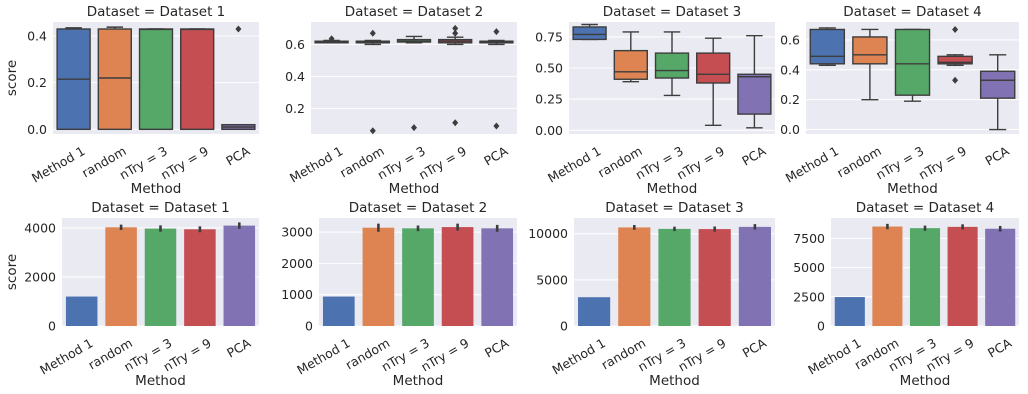 This screenshot has width=1028, height=394. What do you see at coordinates (549, 36) in the screenshot?
I see `y-tick-label: 0.75` at bounding box center [549, 36].